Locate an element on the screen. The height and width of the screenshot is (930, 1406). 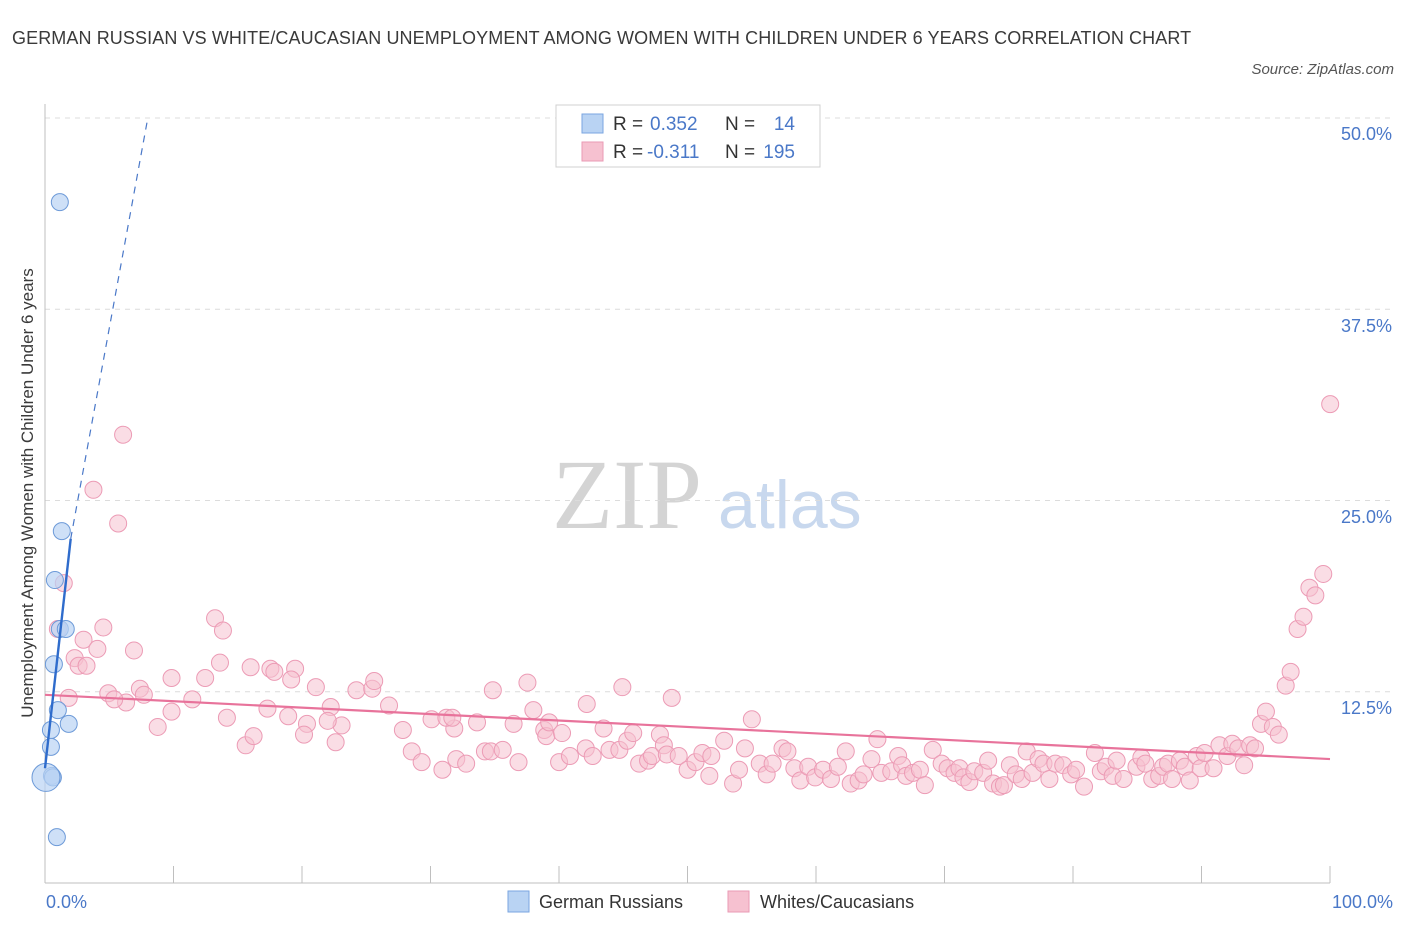
y-tick-label-37-5: 37.5% is located at coordinates (1366, 326).